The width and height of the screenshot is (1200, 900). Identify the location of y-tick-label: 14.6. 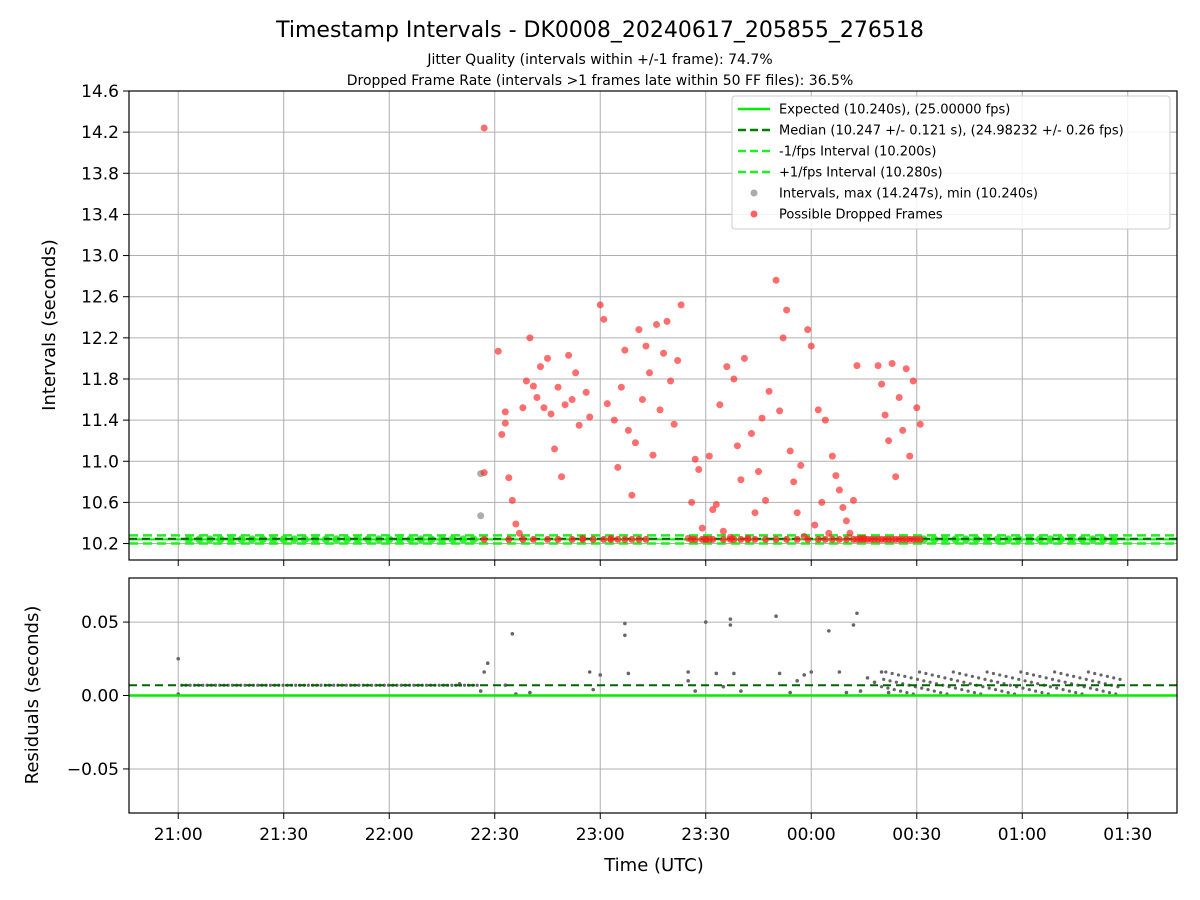
(100, 92).